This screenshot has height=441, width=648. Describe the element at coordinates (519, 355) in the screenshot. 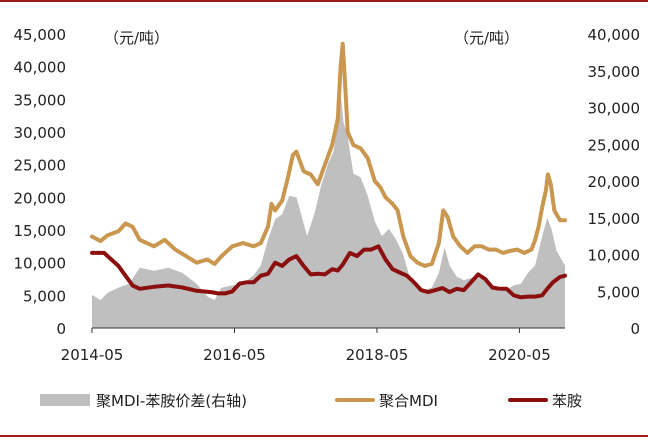

I see `x-tick-label: 2020-05` at that location.